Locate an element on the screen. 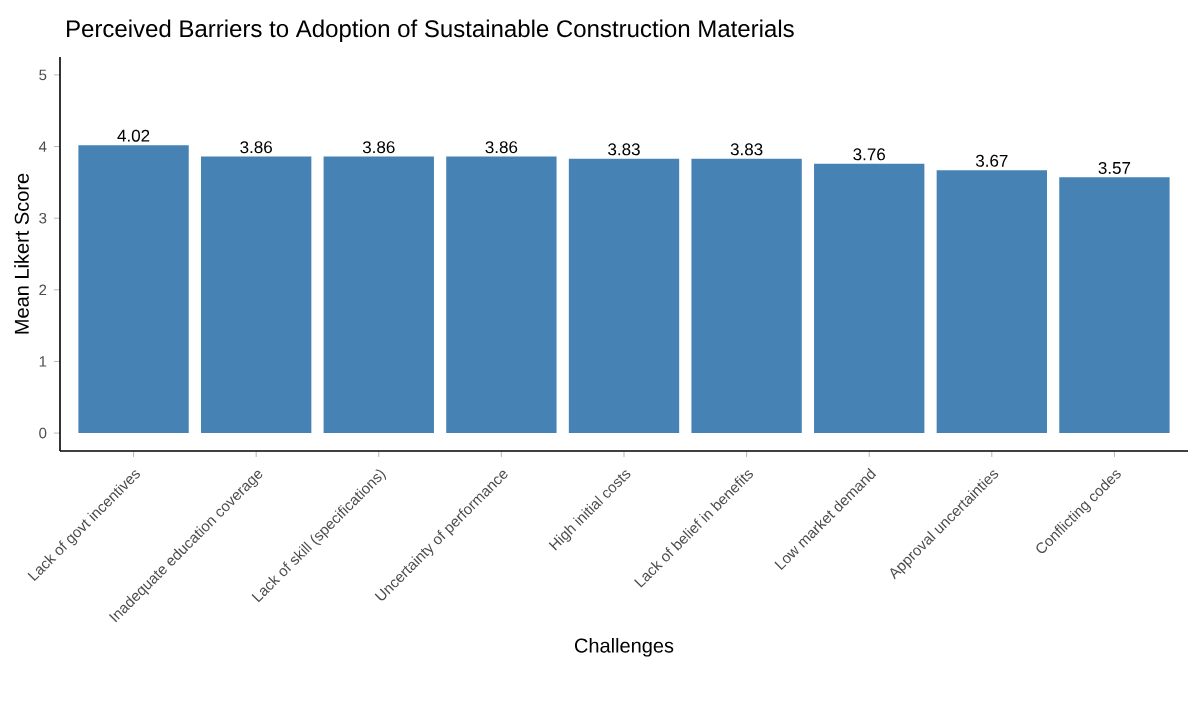 This screenshot has width=1194, height=708. y-tick-label: 4 is located at coordinates (42, 146).